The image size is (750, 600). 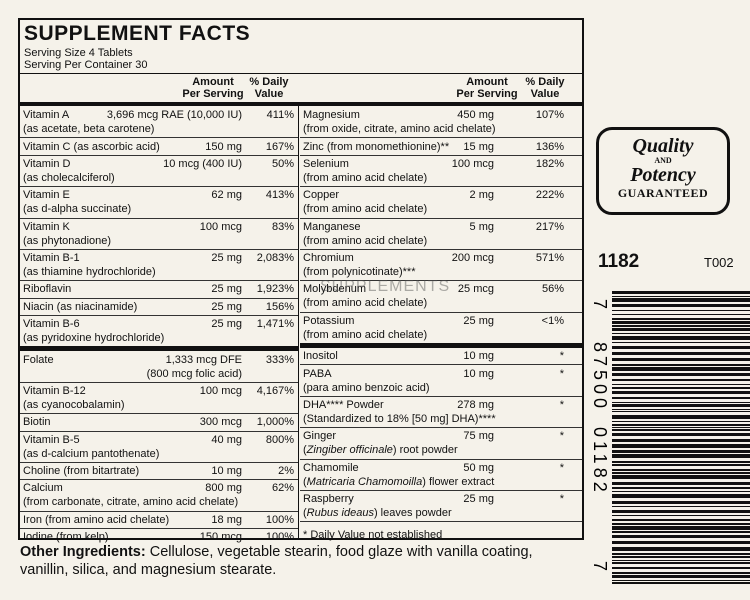 I want to click on amount: (800 mcg folic acid), so click(x=194, y=373).